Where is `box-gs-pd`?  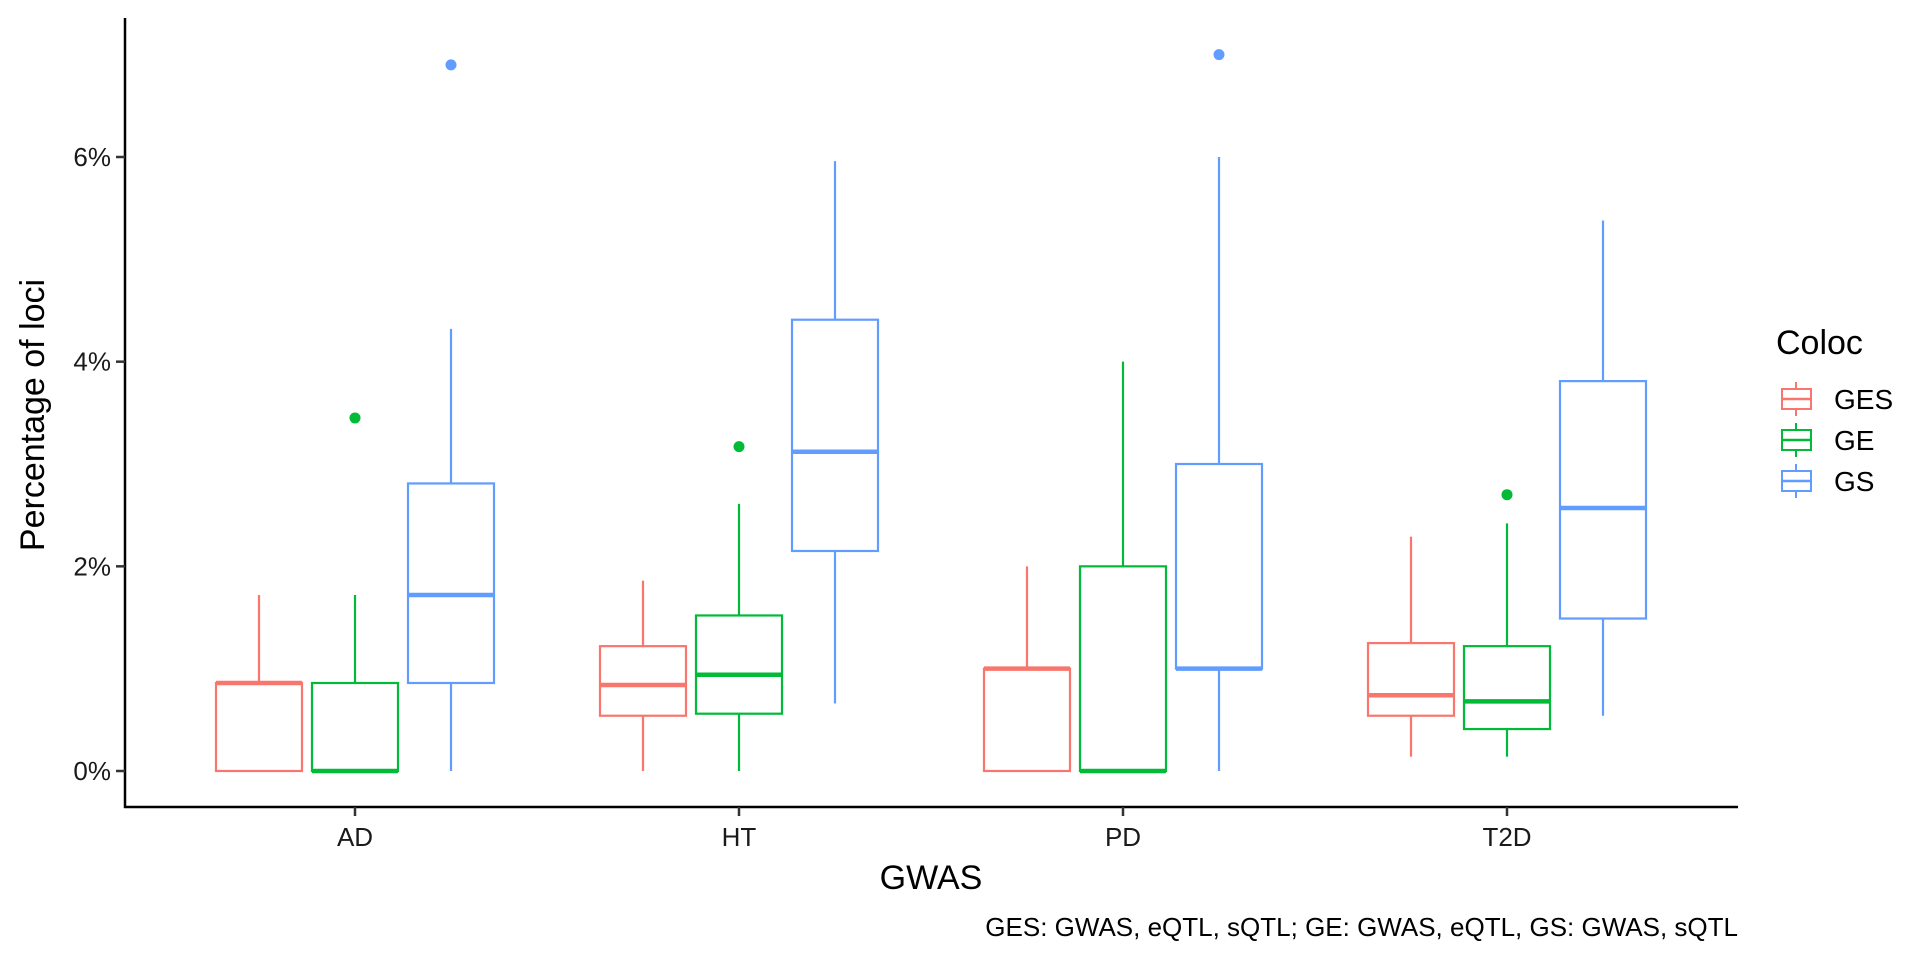 box-gs-pd is located at coordinates (1219, 410).